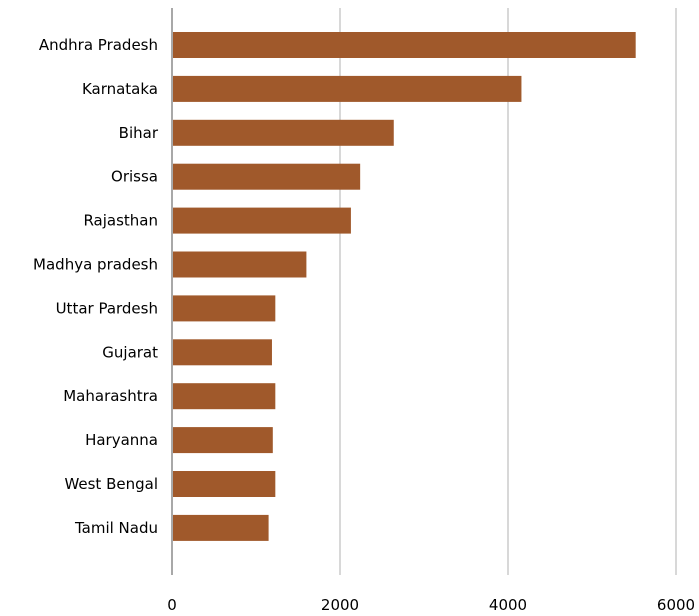 Image resolution: width=699 pixels, height=616 pixels. What do you see at coordinates (134, 177) in the screenshot?
I see `category-label: Orissa` at bounding box center [134, 177].